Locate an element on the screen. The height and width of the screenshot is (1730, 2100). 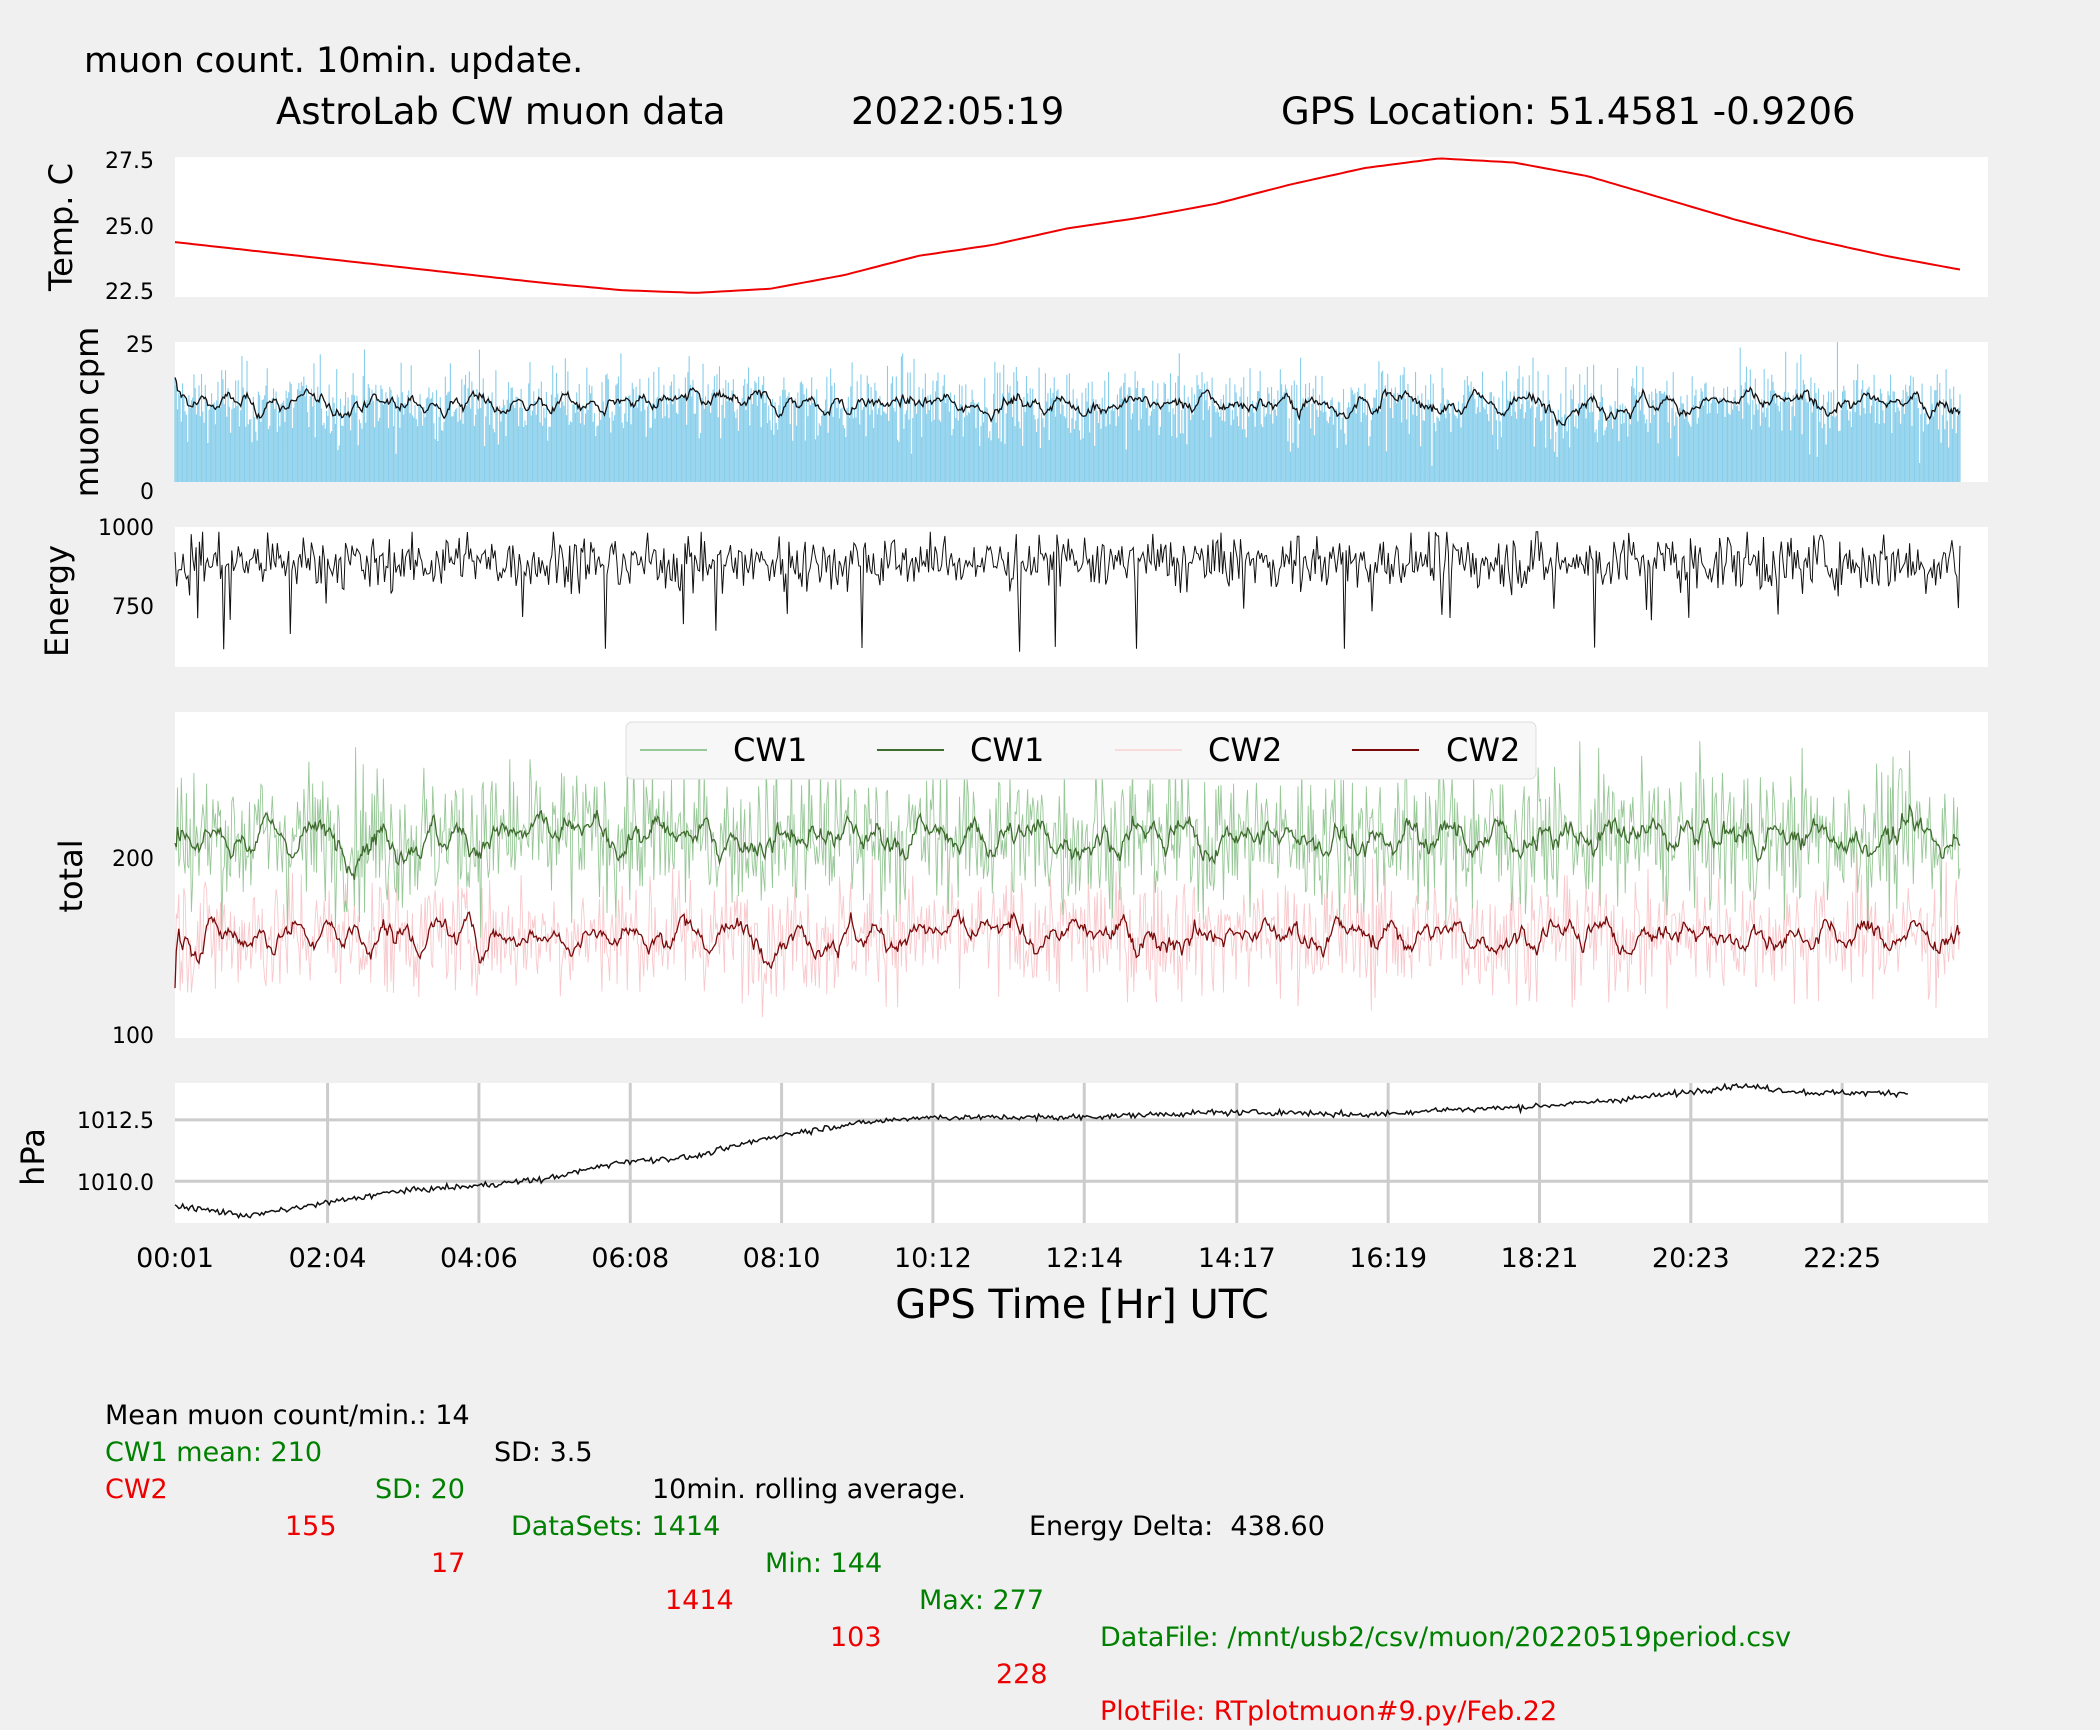
x-tick-label: 16:19 is located at coordinates (1388, 1258).